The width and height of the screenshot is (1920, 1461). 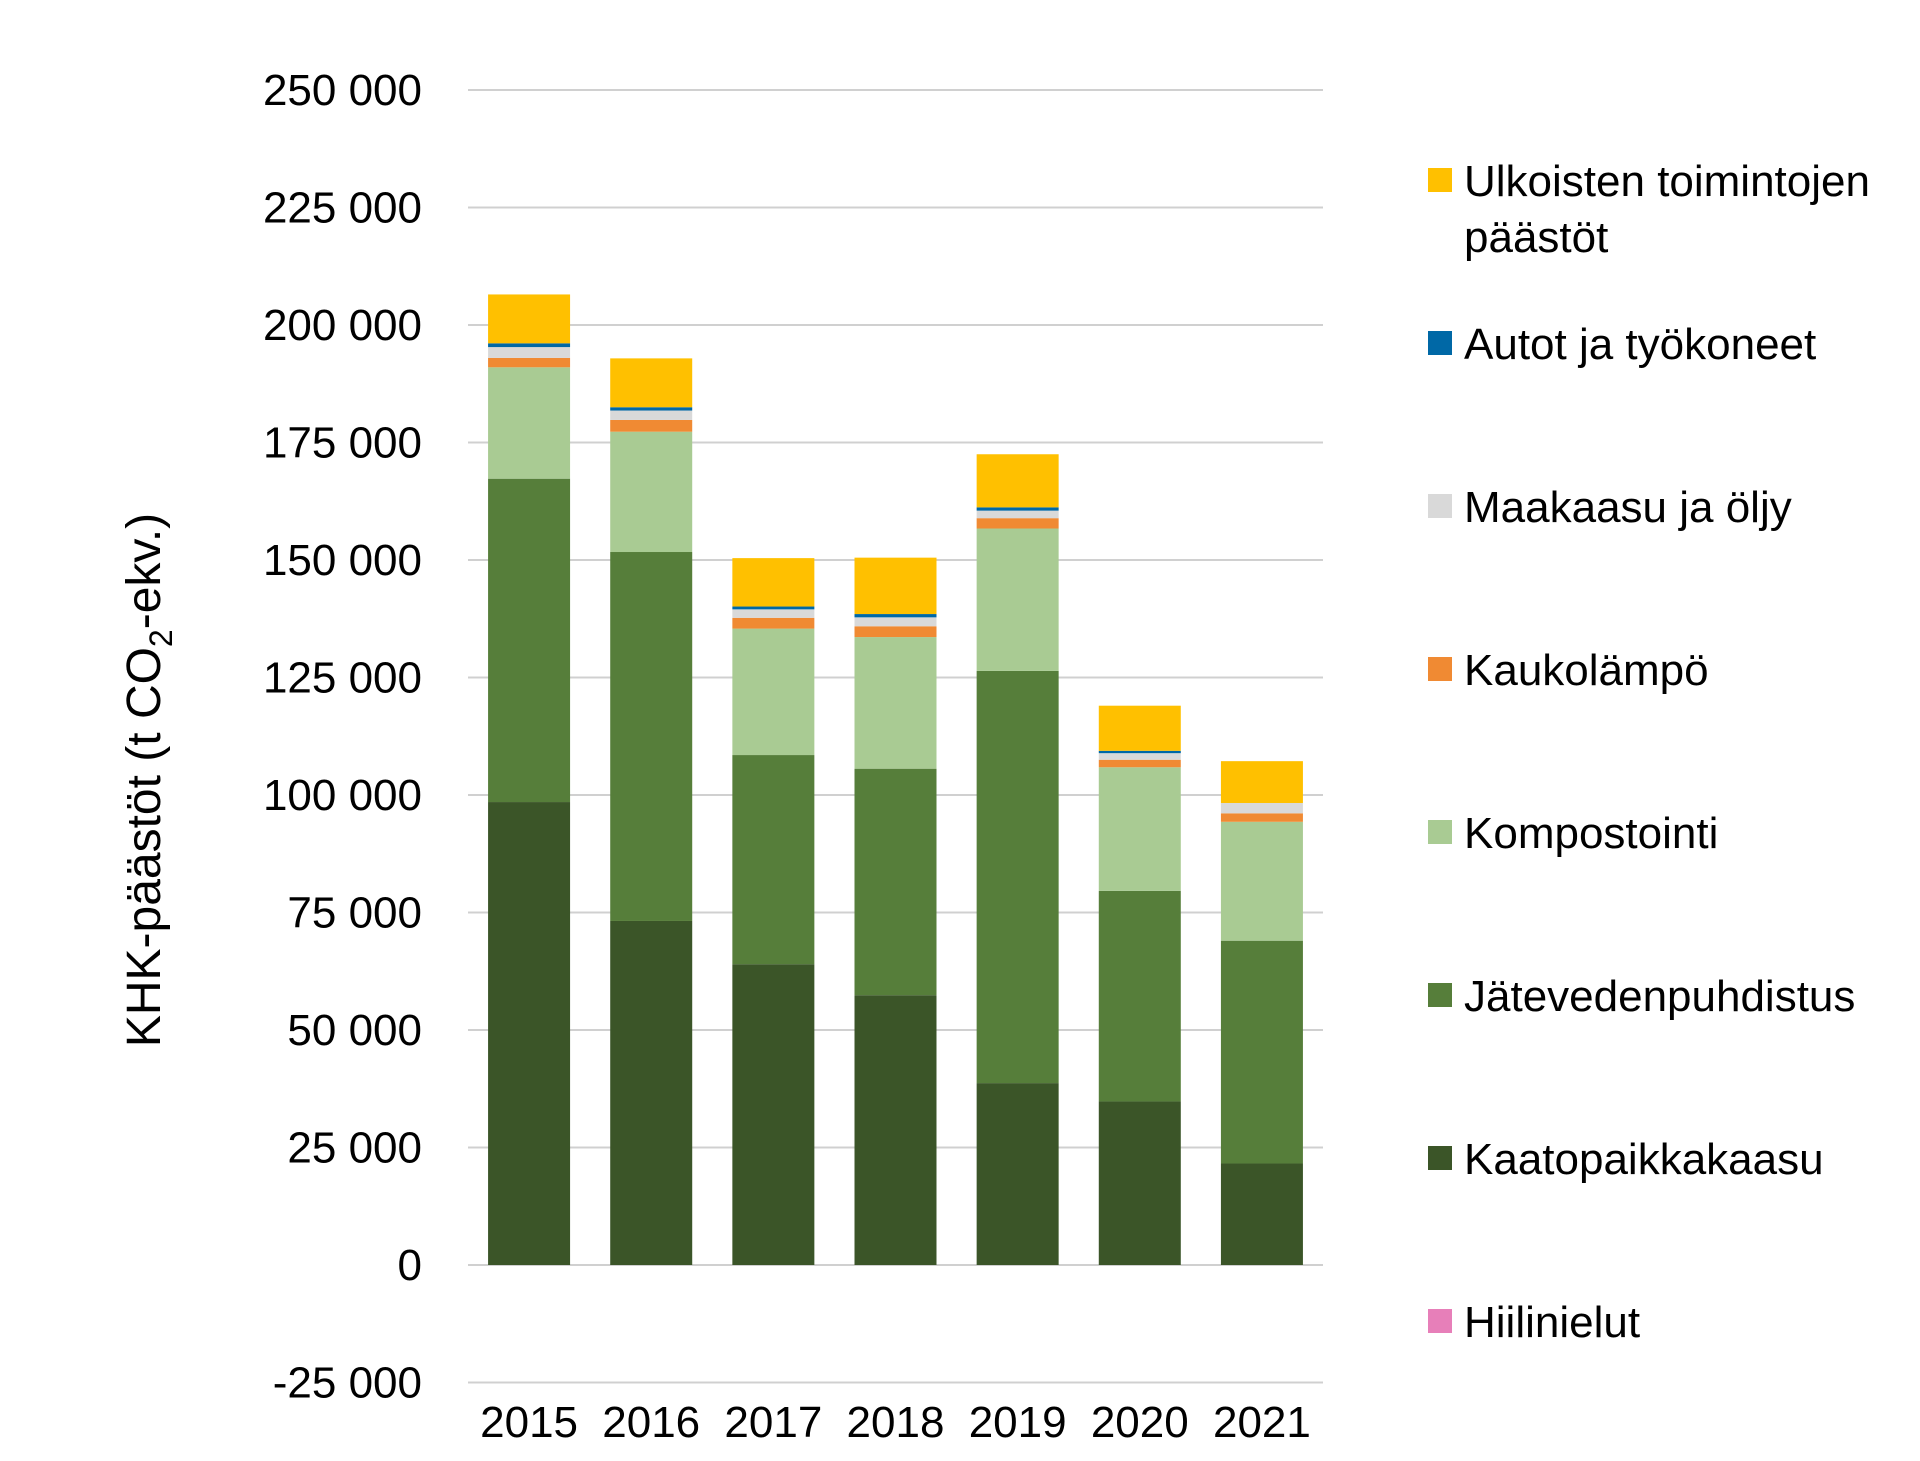 I want to click on x-tick-label: 2018, so click(x=896, y=1422).